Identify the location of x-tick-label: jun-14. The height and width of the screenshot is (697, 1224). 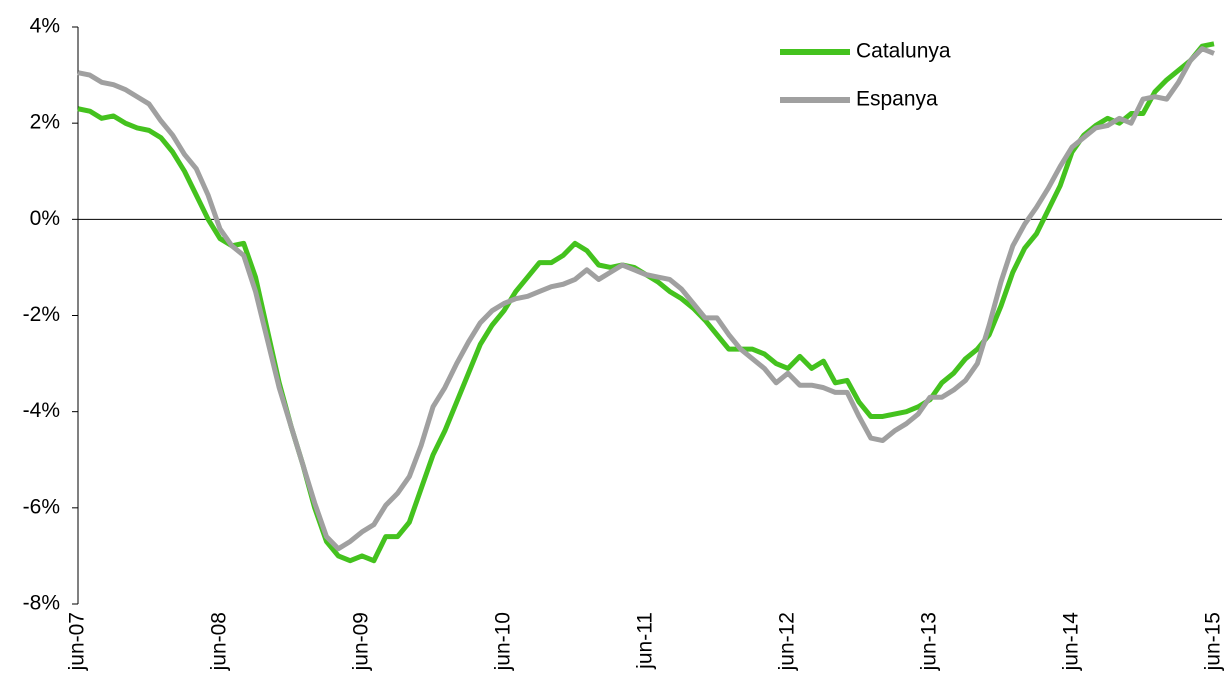
(1071, 642).